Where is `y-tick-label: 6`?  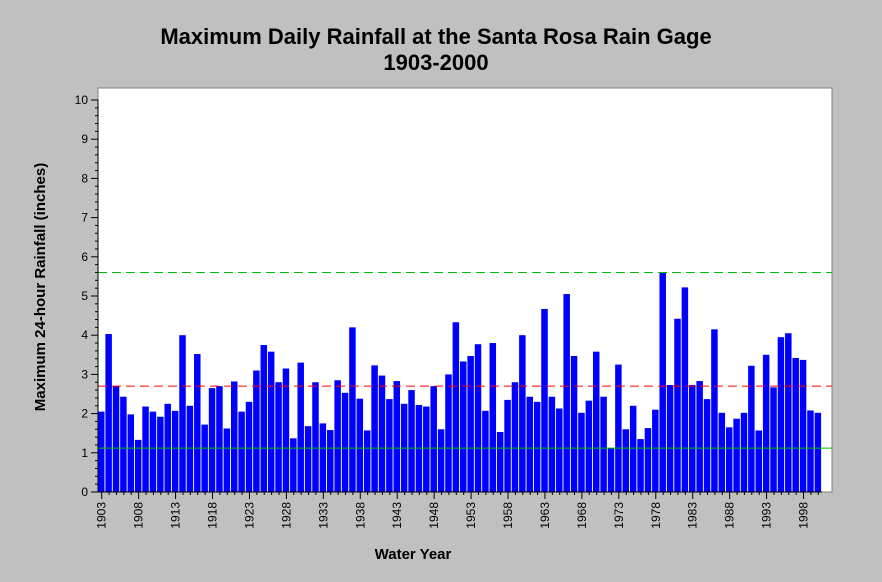
y-tick-label: 6 is located at coordinates (84, 257).